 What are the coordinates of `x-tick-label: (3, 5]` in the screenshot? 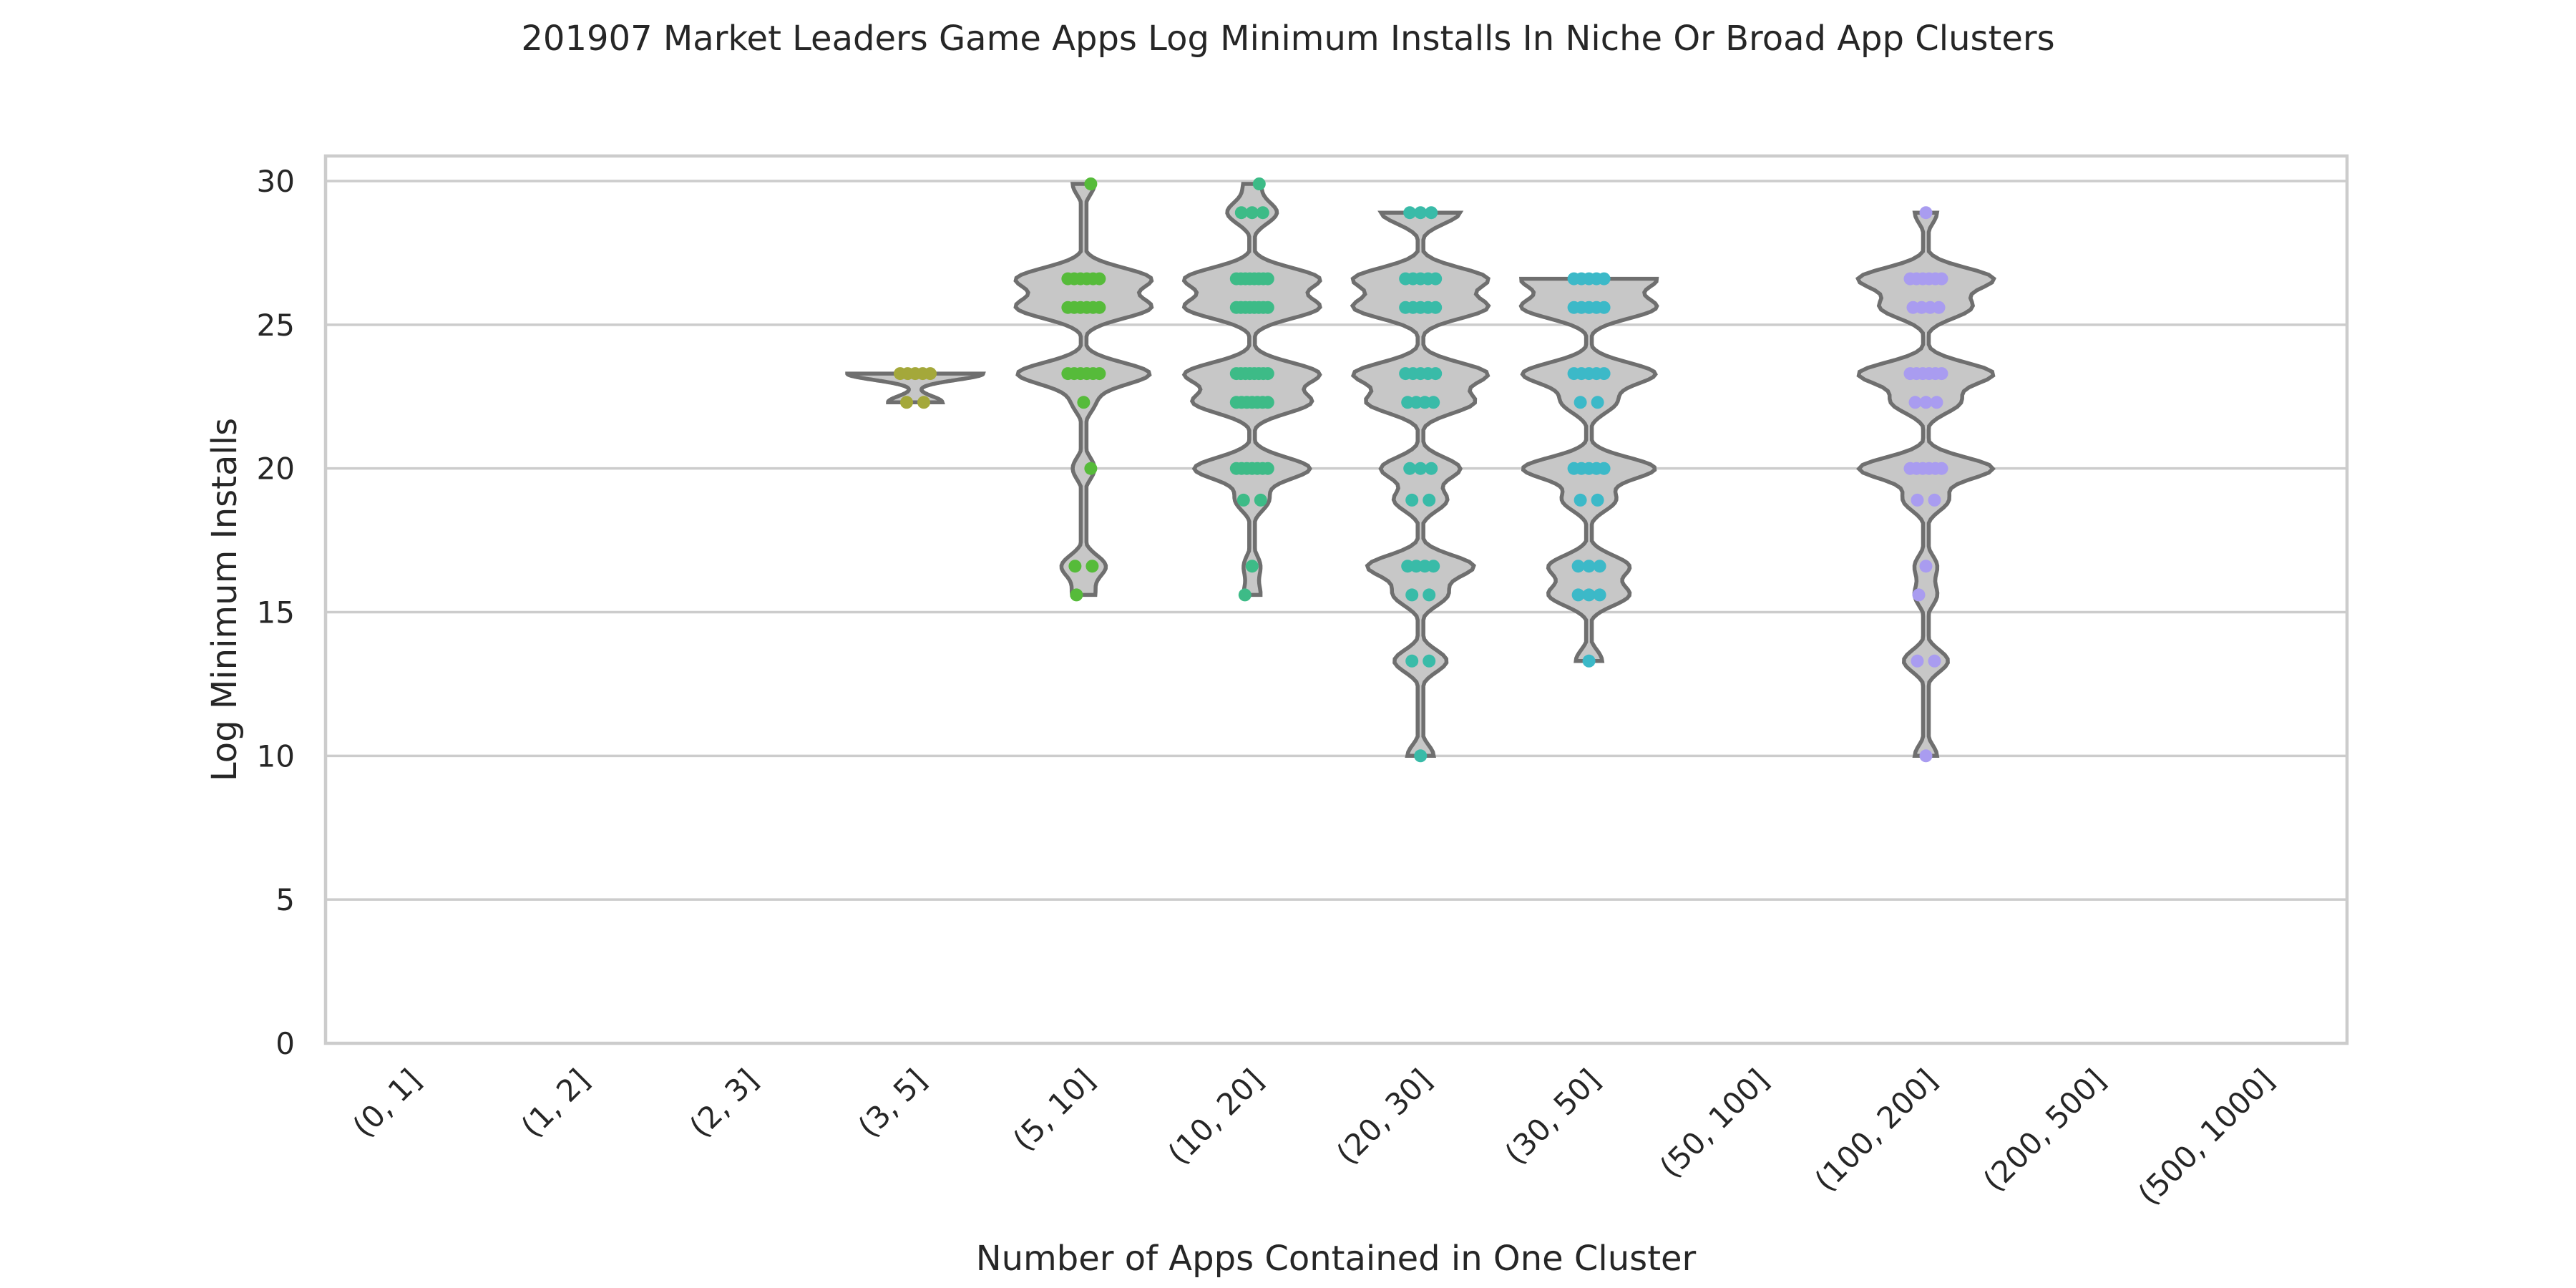 It's located at (892, 1102).